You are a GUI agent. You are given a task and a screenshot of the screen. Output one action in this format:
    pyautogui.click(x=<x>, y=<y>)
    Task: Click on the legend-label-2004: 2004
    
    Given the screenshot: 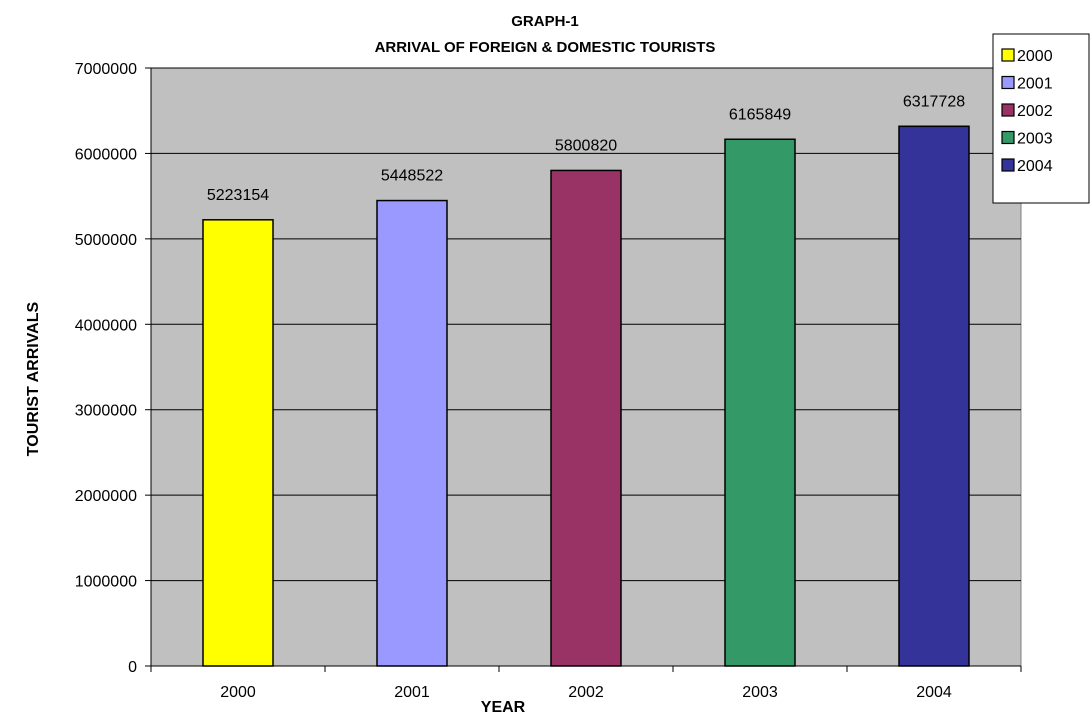 What is the action you would take?
    pyautogui.click(x=1035, y=166)
    